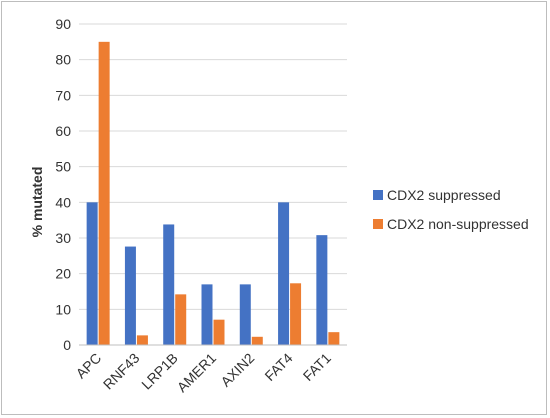 The image size is (550, 418). I want to click on x-tick-label: AMER1, so click(197, 373).